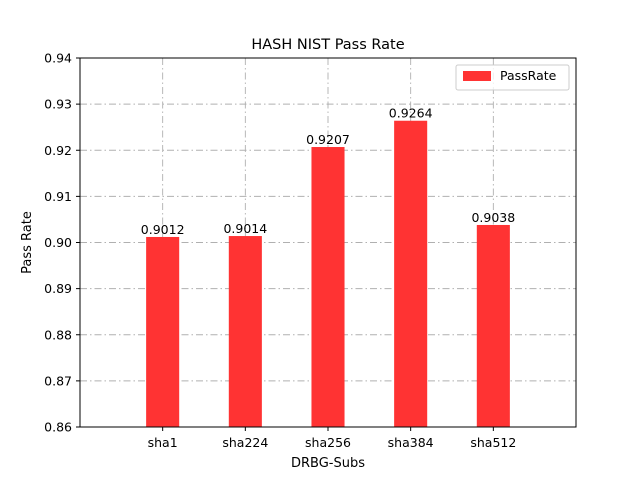 This screenshot has width=640, height=480. Describe the element at coordinates (411, 442) in the screenshot. I see `x-tick-label: sha384` at that location.